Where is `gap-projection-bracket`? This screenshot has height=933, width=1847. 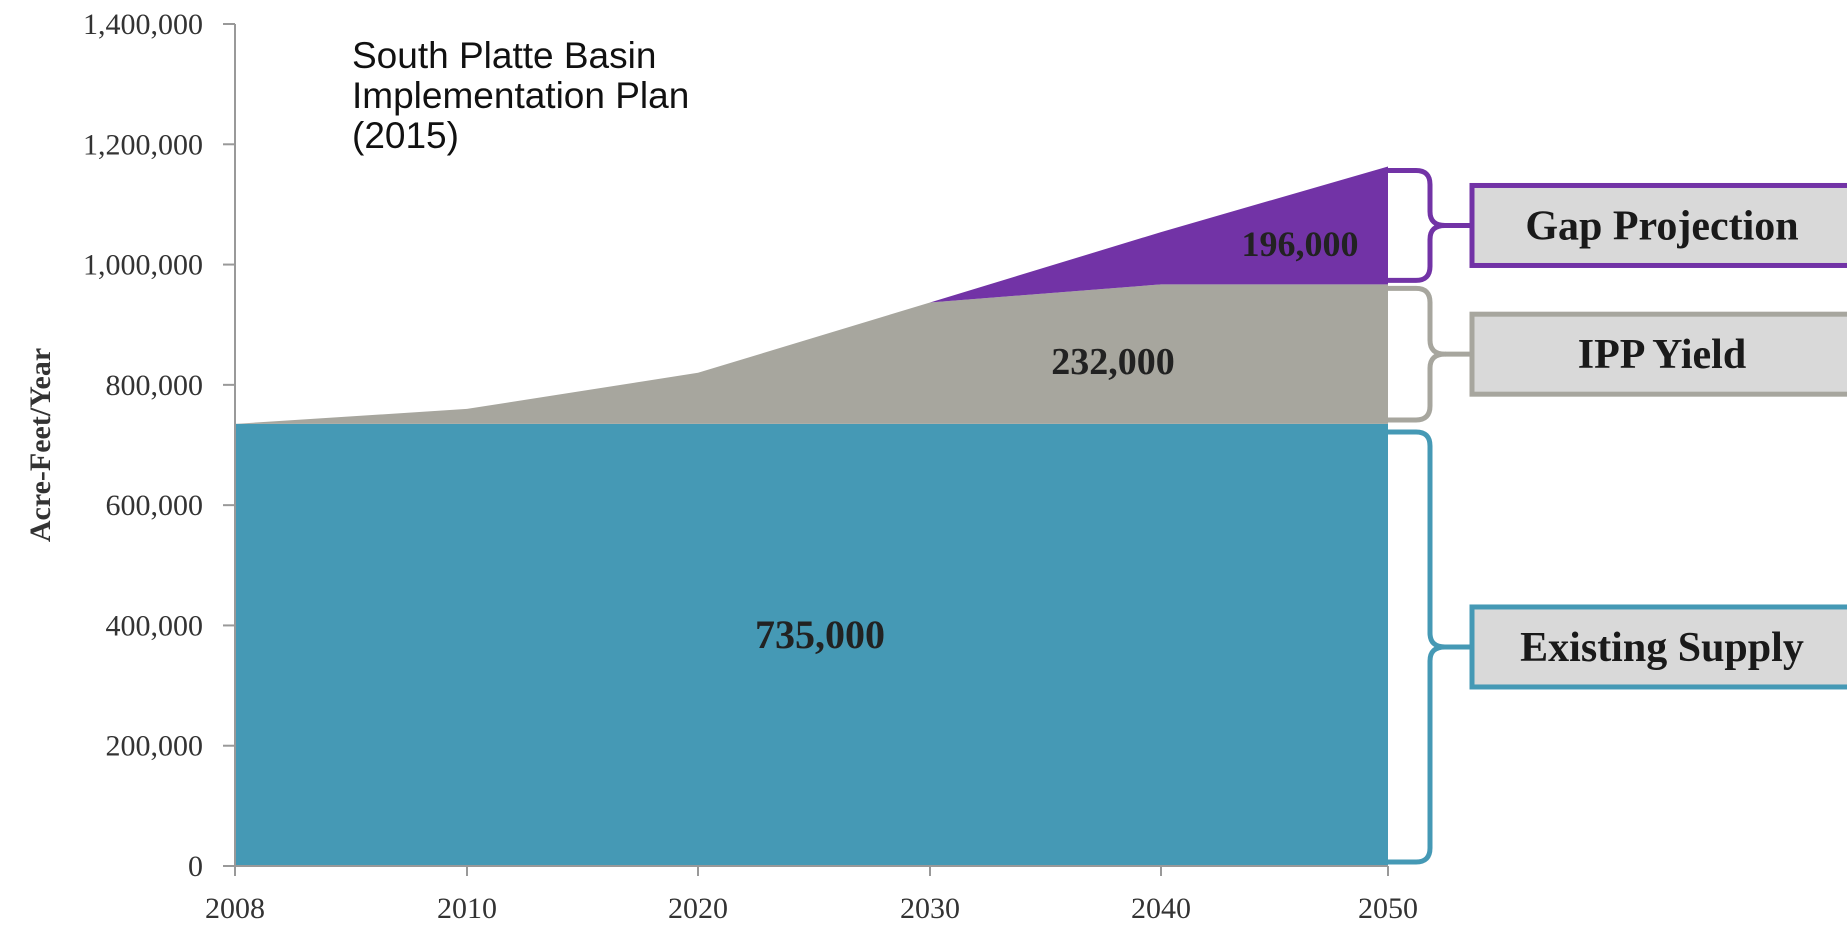 gap-projection-bracket is located at coordinates (1418, 225).